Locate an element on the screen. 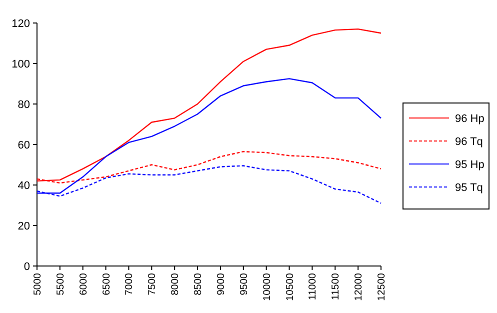 This screenshot has width=497, height=313. y-tick-label: 60 is located at coordinates (24, 145).